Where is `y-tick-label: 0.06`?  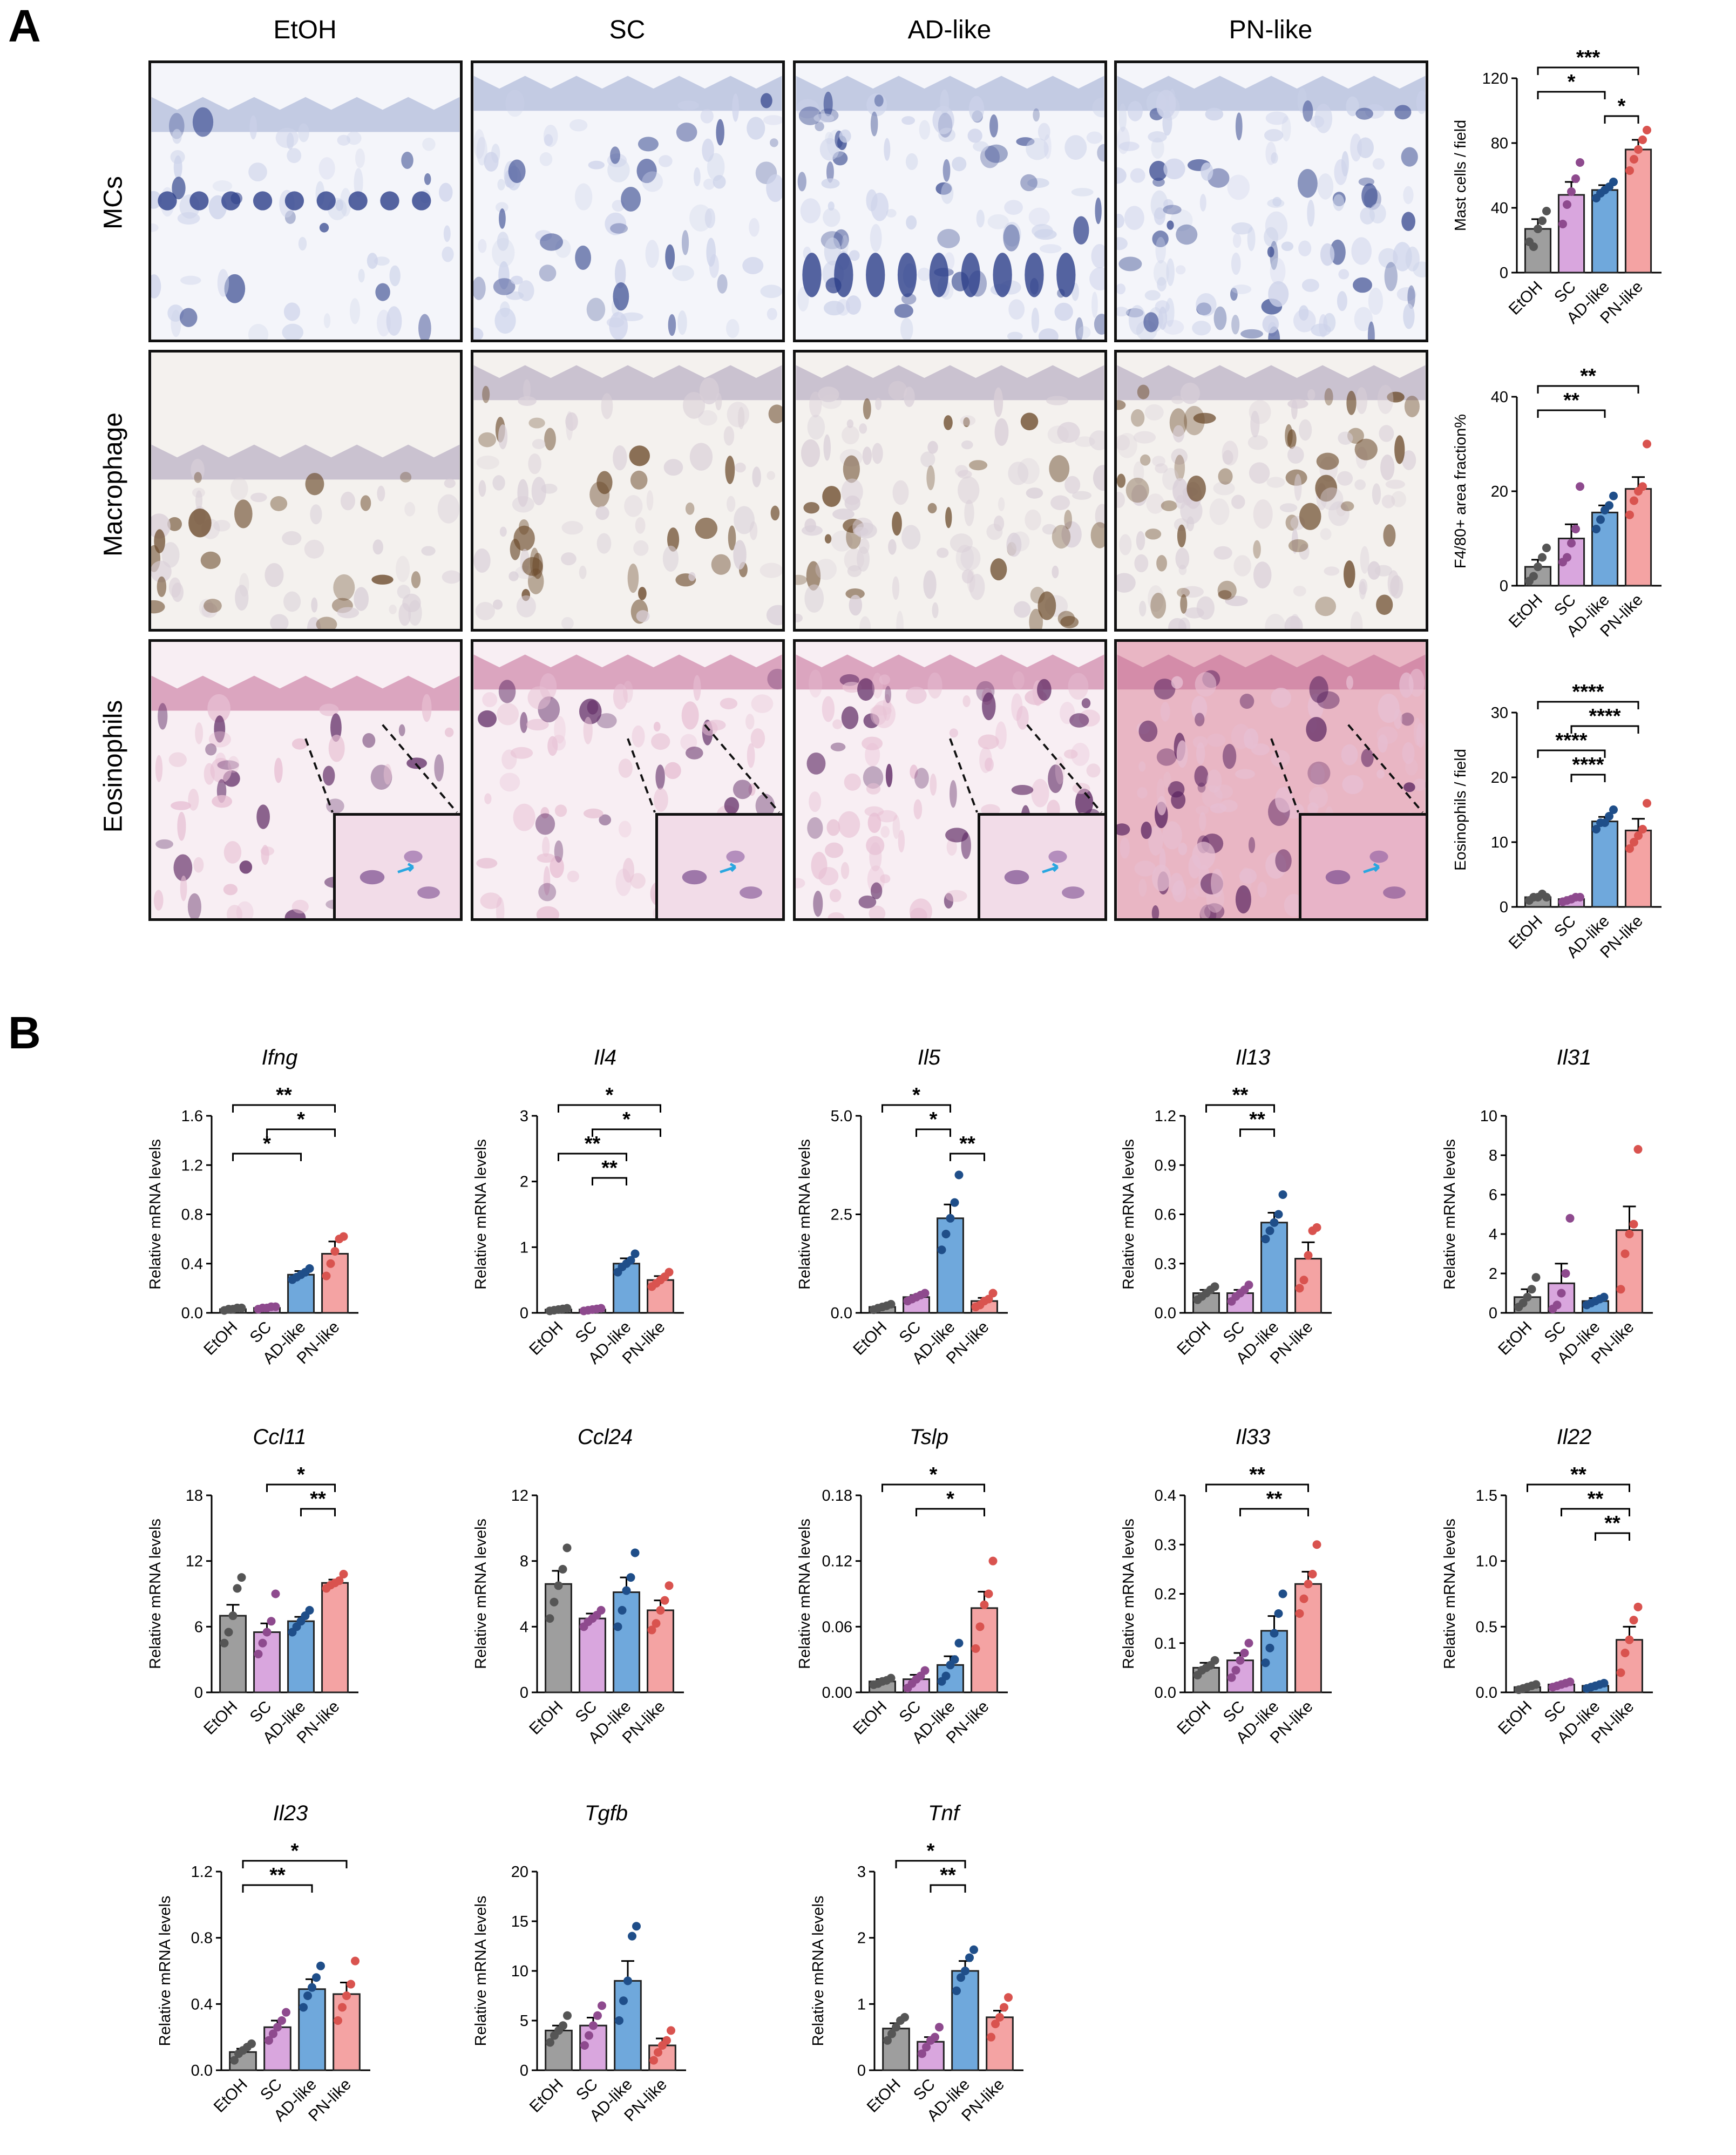
y-tick-label: 0.06 is located at coordinates (837, 1627).